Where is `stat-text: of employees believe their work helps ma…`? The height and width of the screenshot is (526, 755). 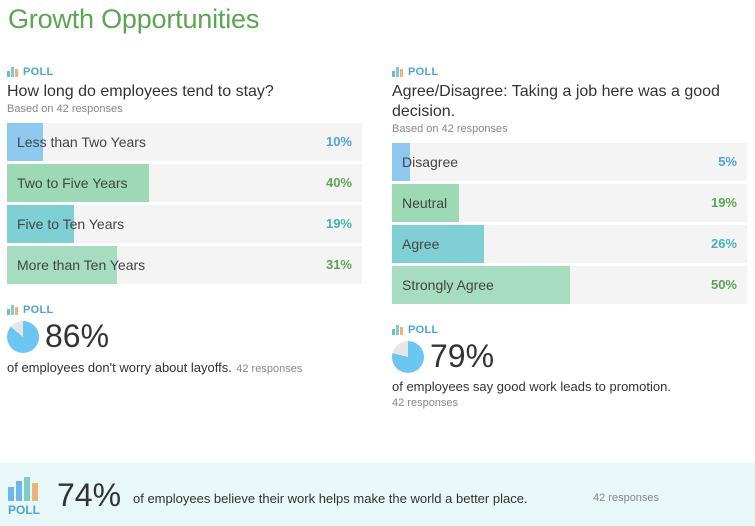
stat-text: of employees believe their work helps ma… is located at coordinates (330, 498).